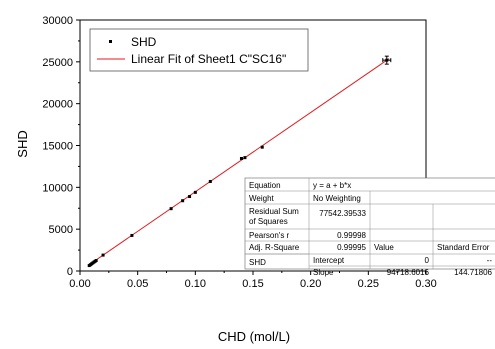 The width and height of the screenshot is (495, 349). I want to click on y-axis-ticks: 0 5000 10000 15000 20000 25000 30000, so click(61, 146).